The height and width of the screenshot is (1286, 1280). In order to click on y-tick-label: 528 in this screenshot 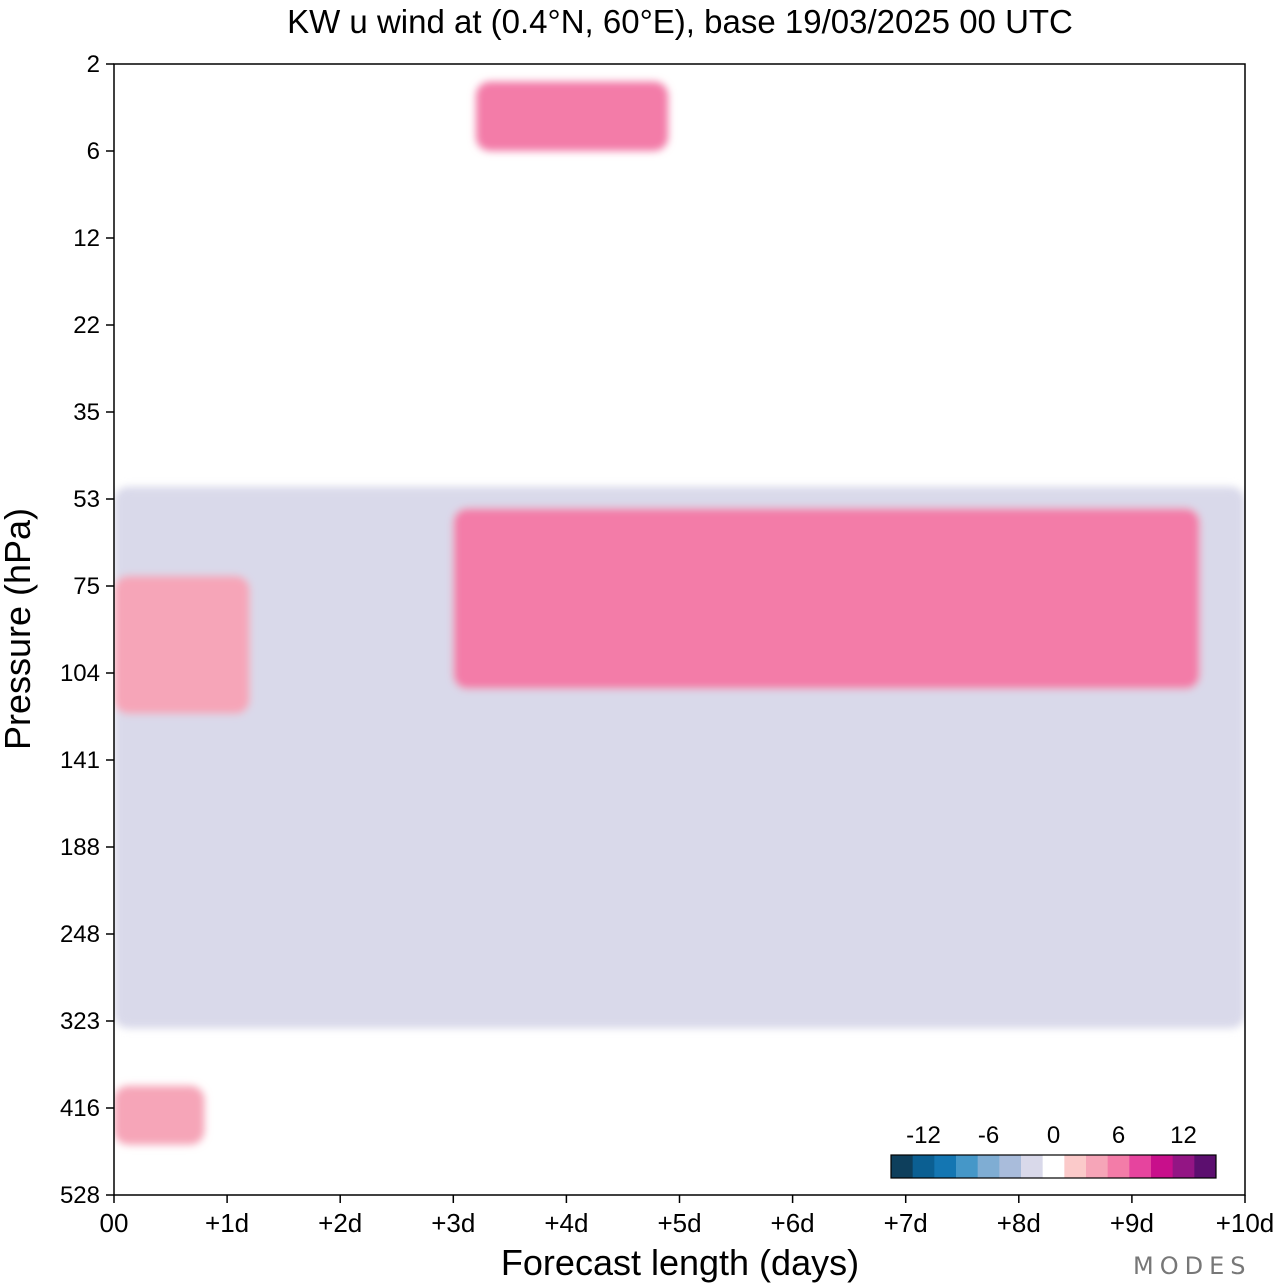, I will do `click(80, 1195)`.